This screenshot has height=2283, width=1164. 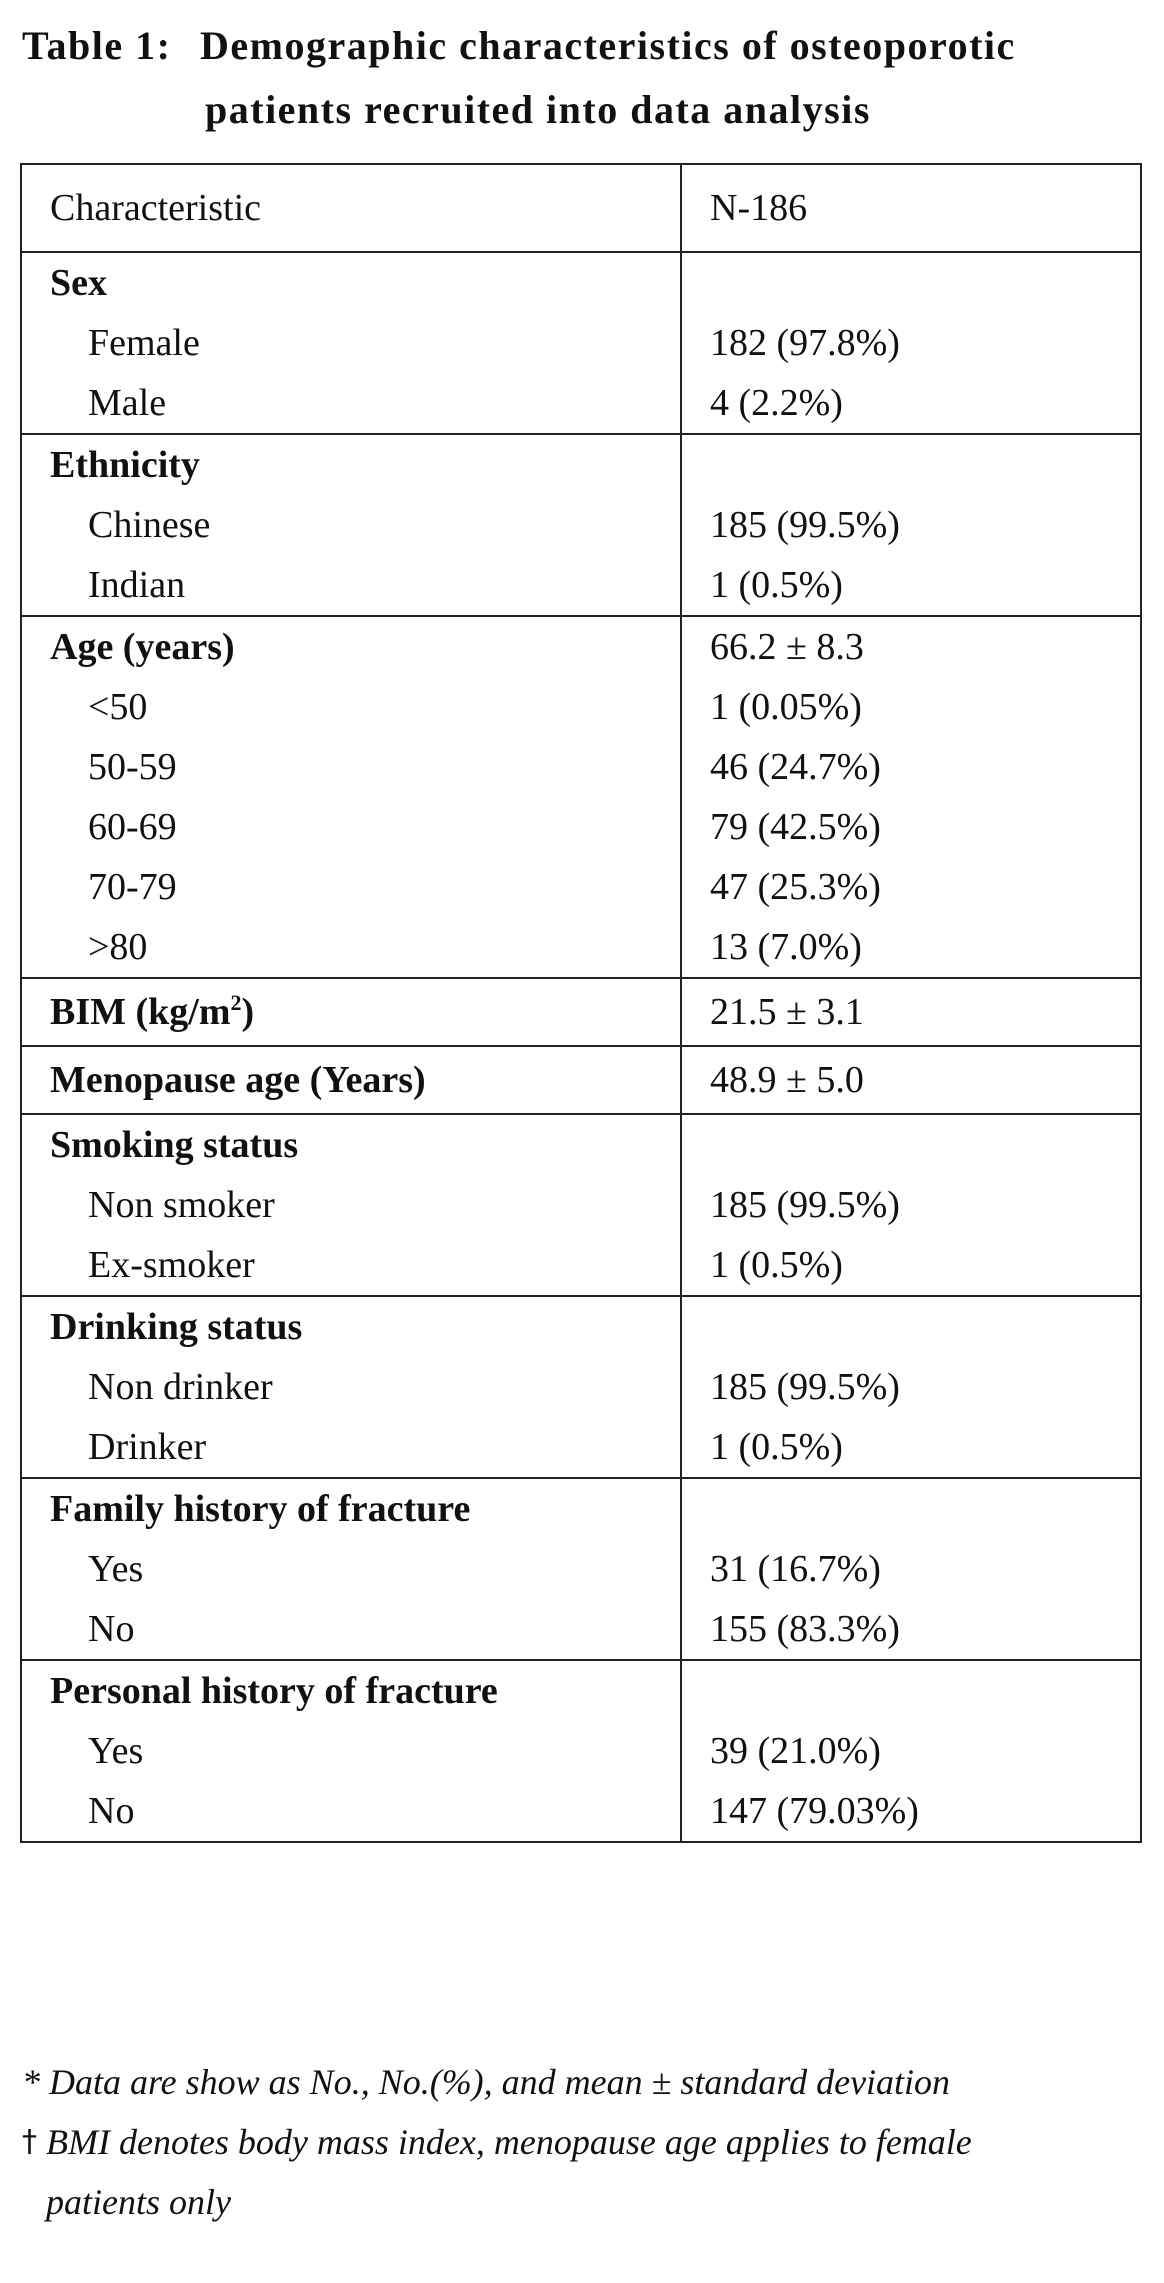 What do you see at coordinates (787, 647) in the screenshot?
I see `group-title-value: 66.2 ± 8.3` at bounding box center [787, 647].